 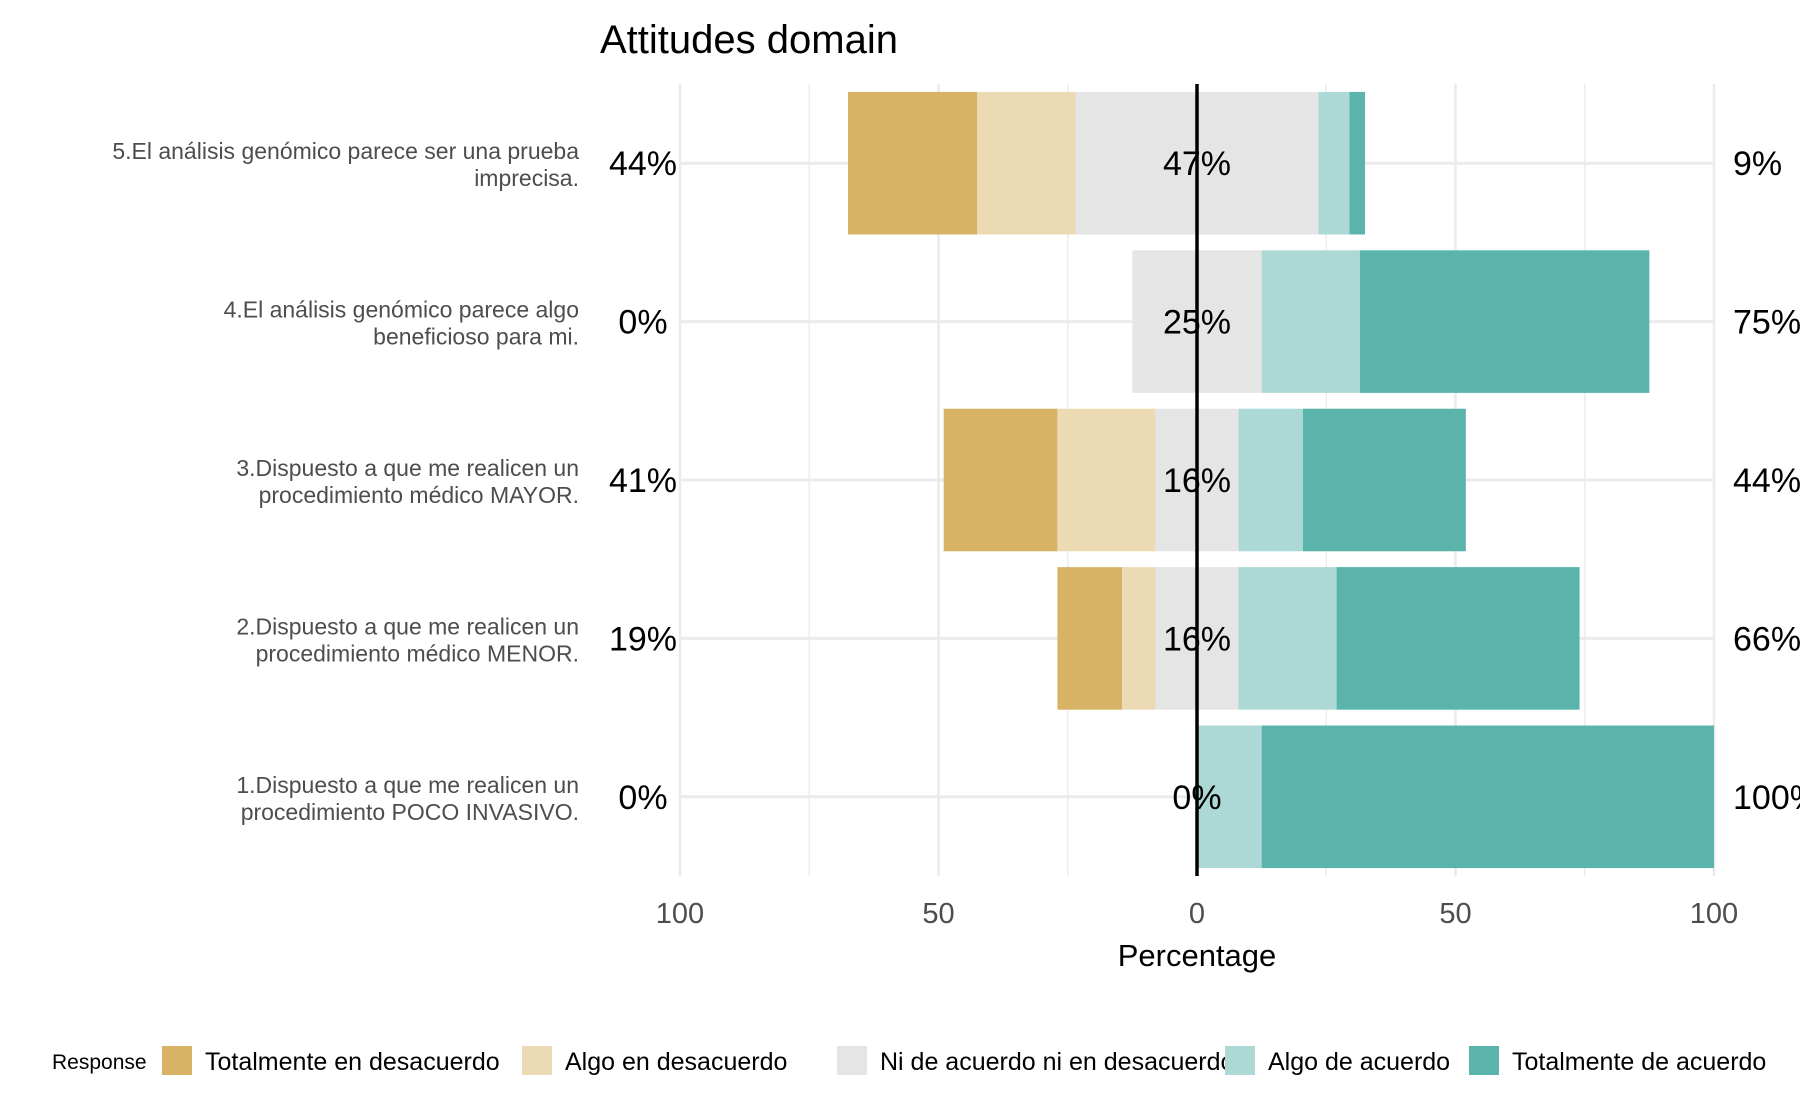 I want to click on right-percent-label: 9%, so click(x=1757, y=164).